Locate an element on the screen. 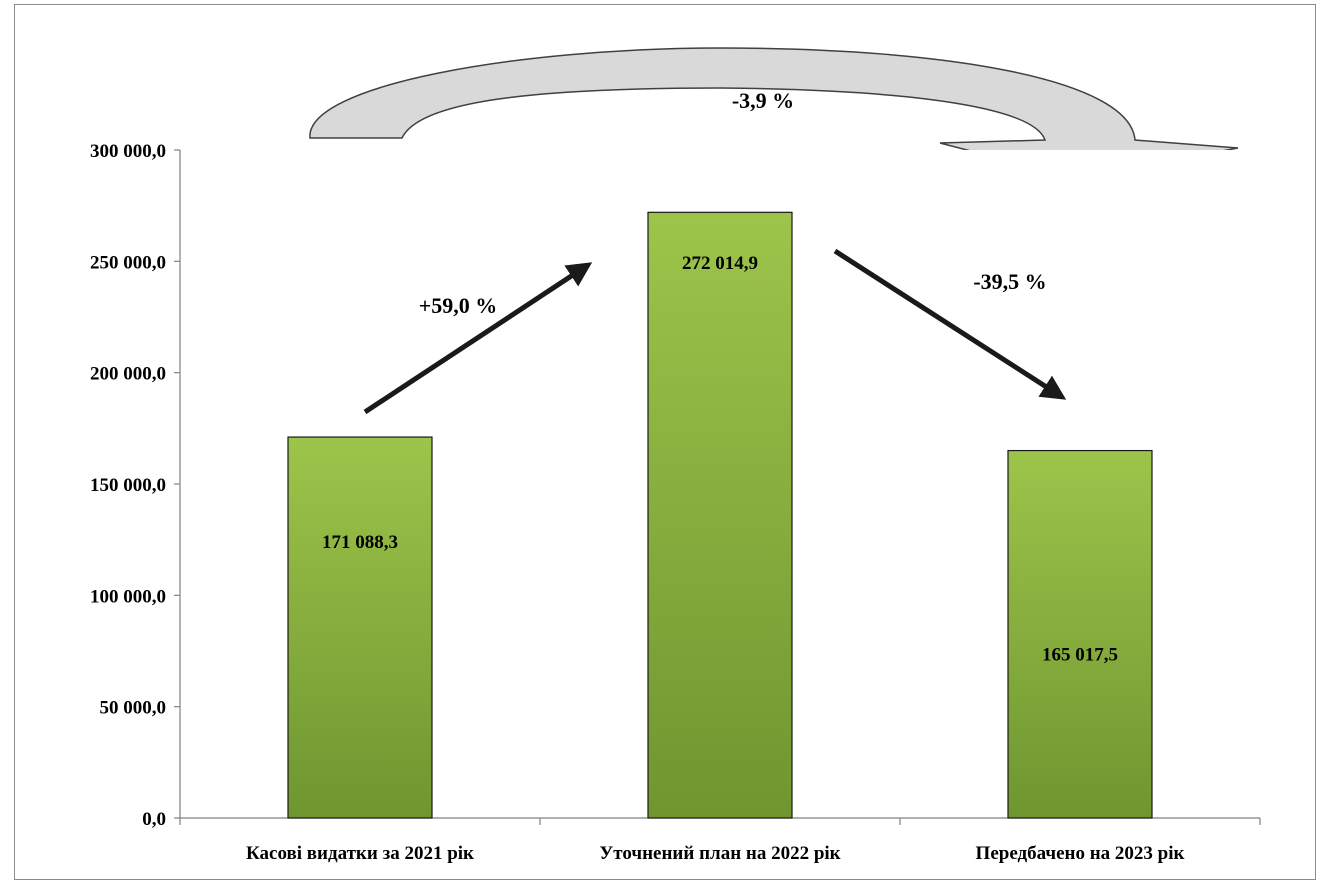 This screenshot has width=1326, height=885. data-label: 165 017,5 is located at coordinates (1080, 655).